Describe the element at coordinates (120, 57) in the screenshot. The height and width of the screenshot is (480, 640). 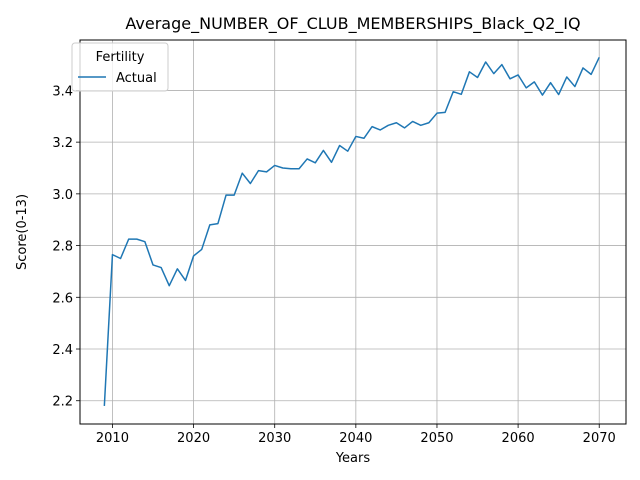
I see `legend-title: Fertility` at that location.